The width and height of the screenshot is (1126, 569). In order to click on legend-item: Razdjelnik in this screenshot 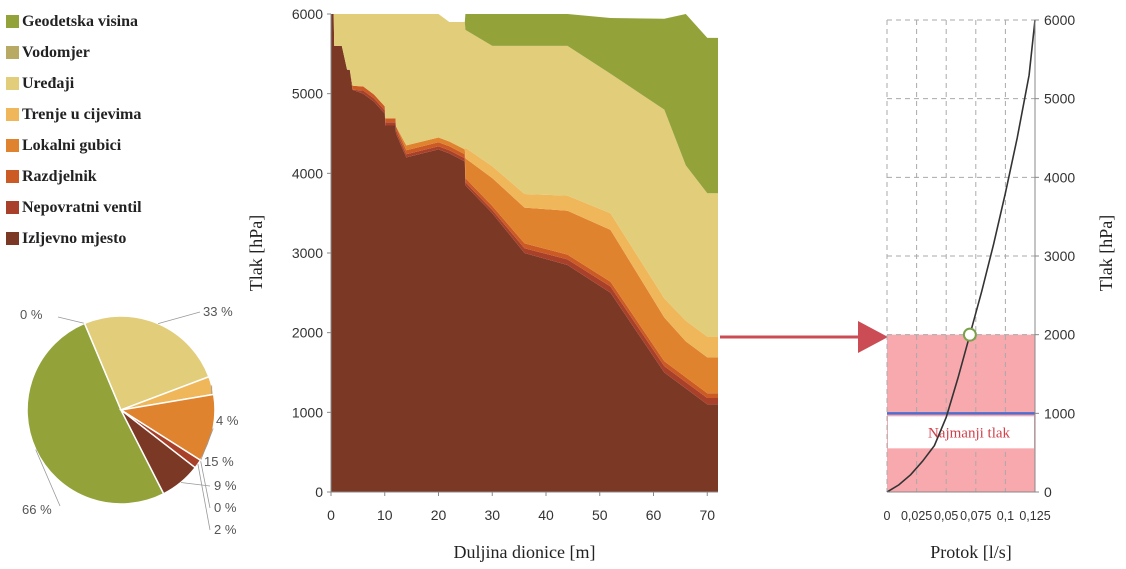, I will do `click(74, 176)`.